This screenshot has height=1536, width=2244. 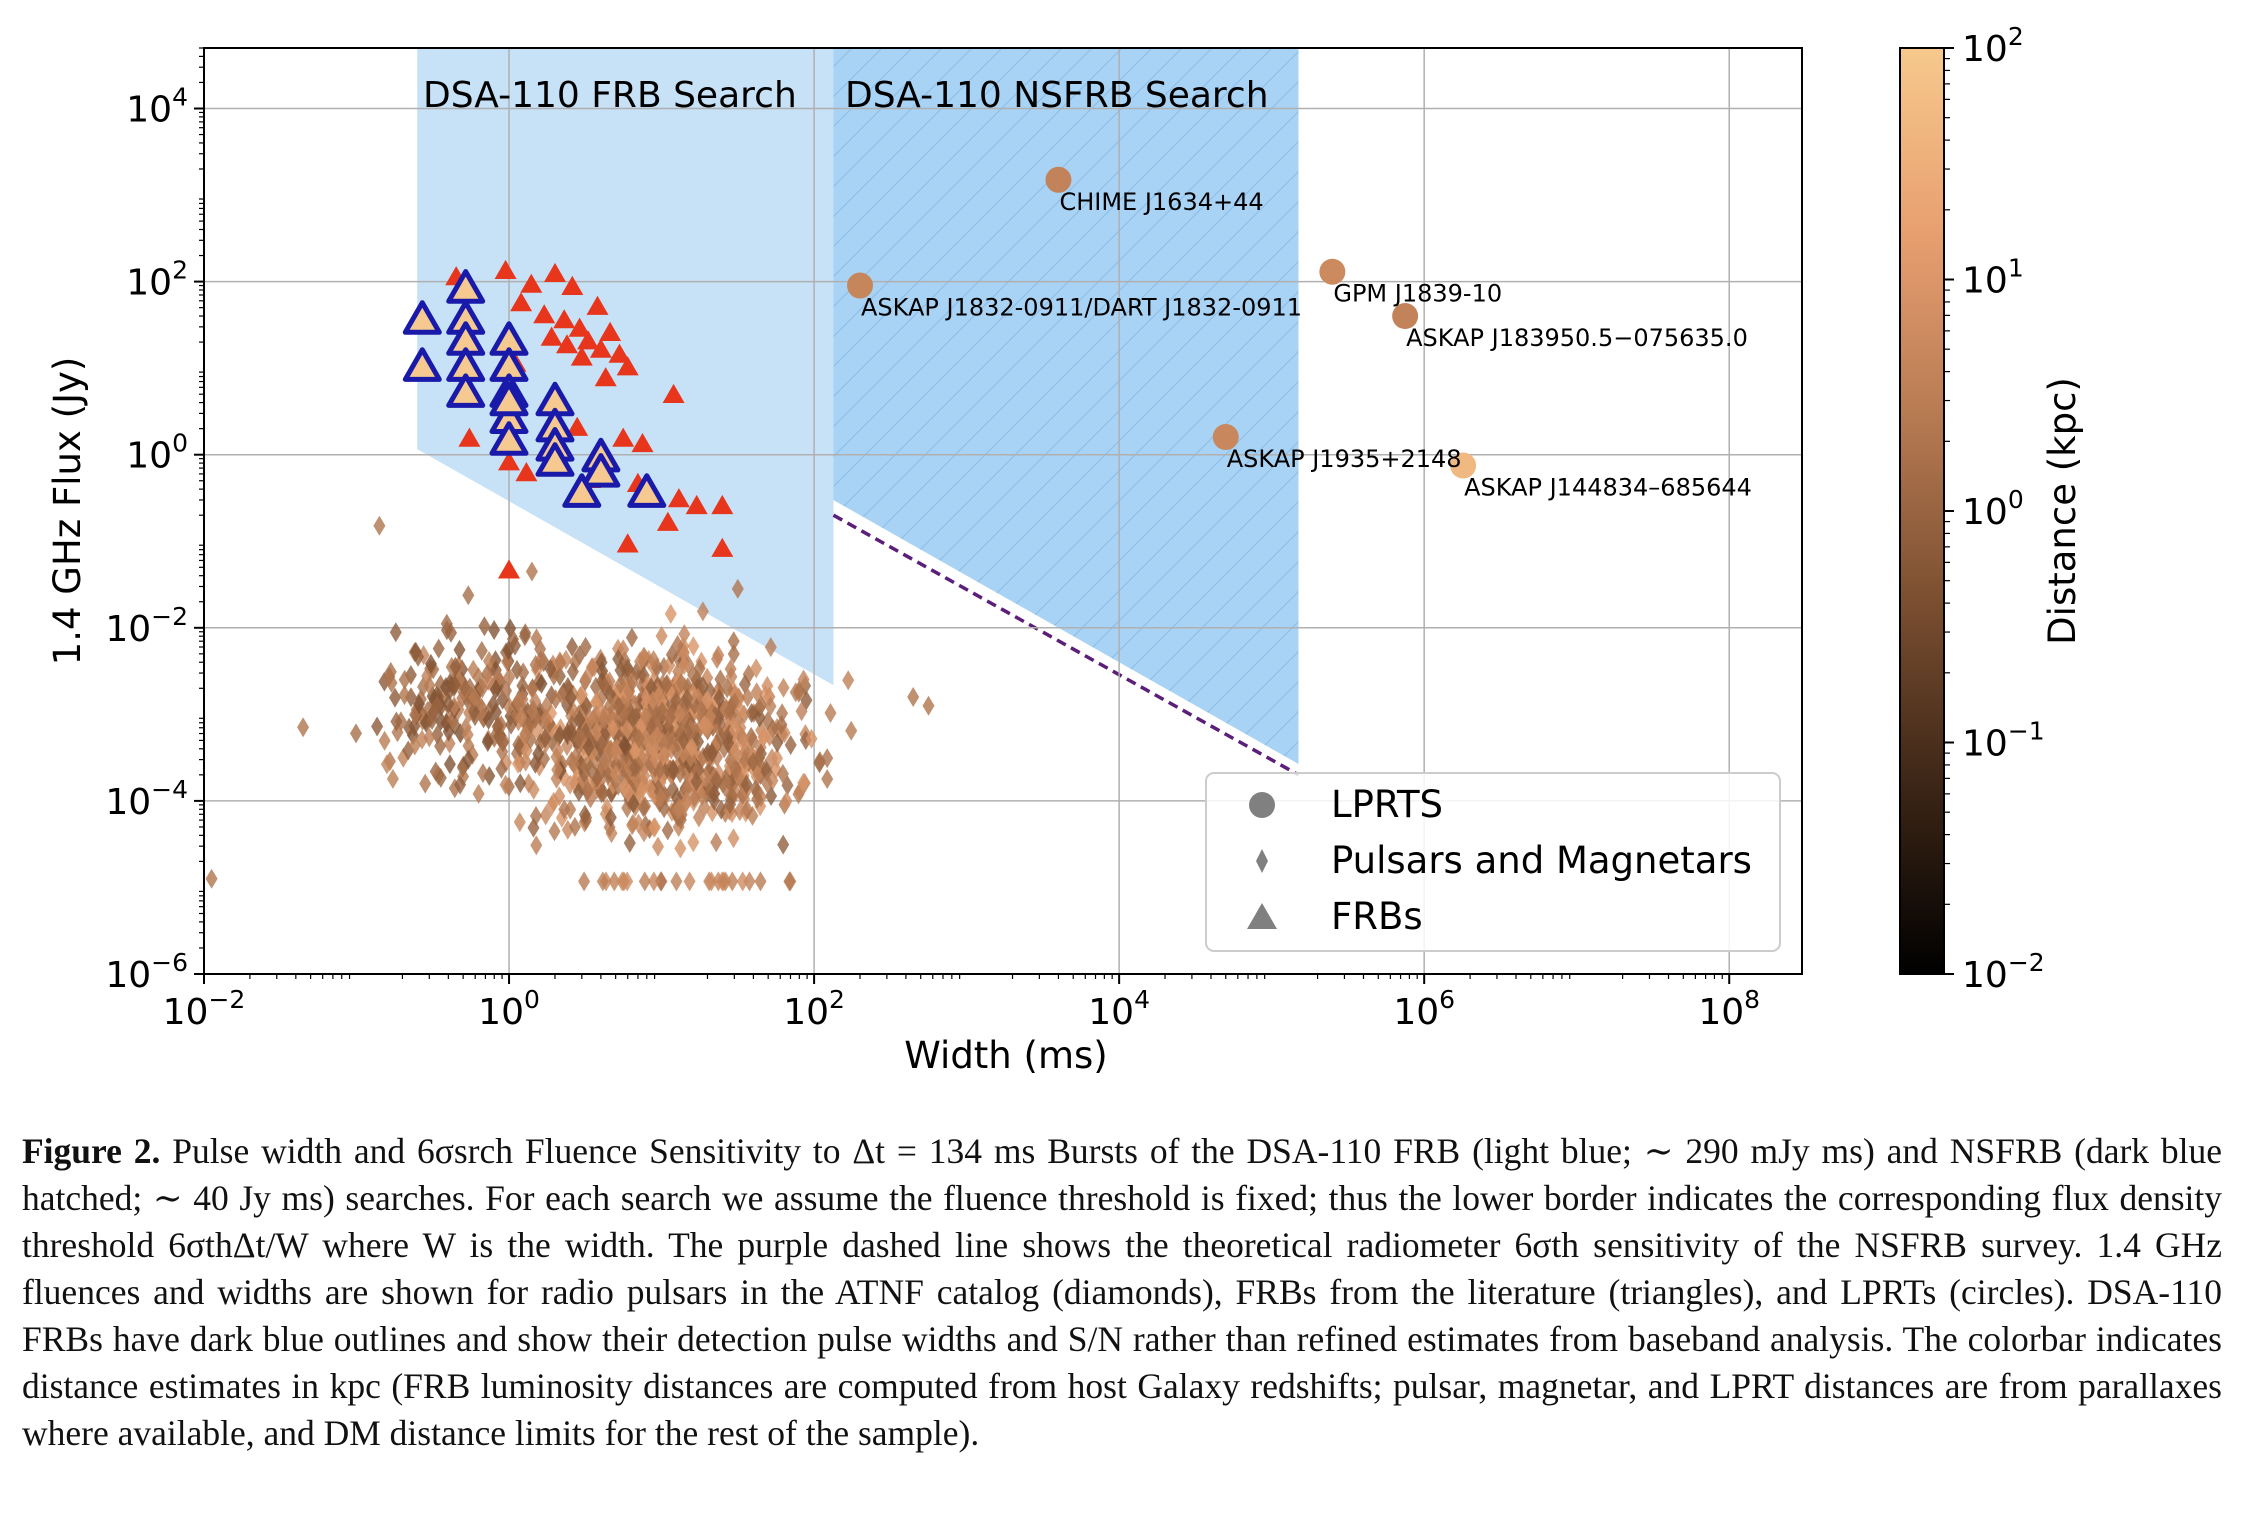 I want to click on y-tick-label: 10⁻², so click(x=146, y=626).